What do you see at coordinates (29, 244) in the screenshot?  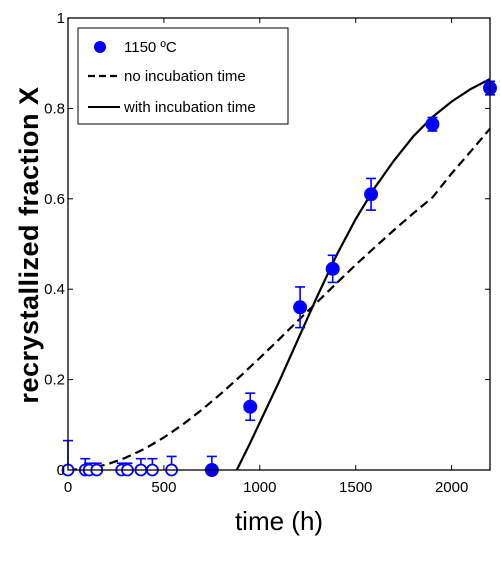 I see `y-axis-title: recrystallized fraction X` at bounding box center [29, 244].